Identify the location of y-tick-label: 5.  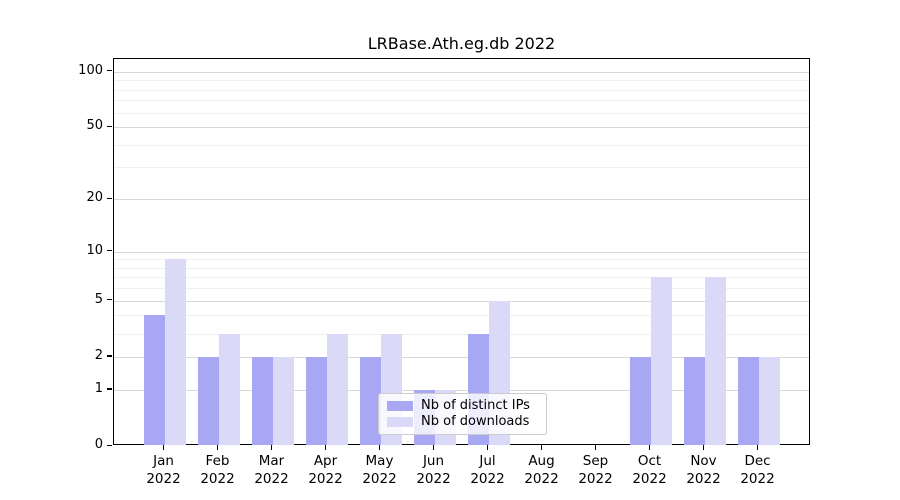
(98, 299).